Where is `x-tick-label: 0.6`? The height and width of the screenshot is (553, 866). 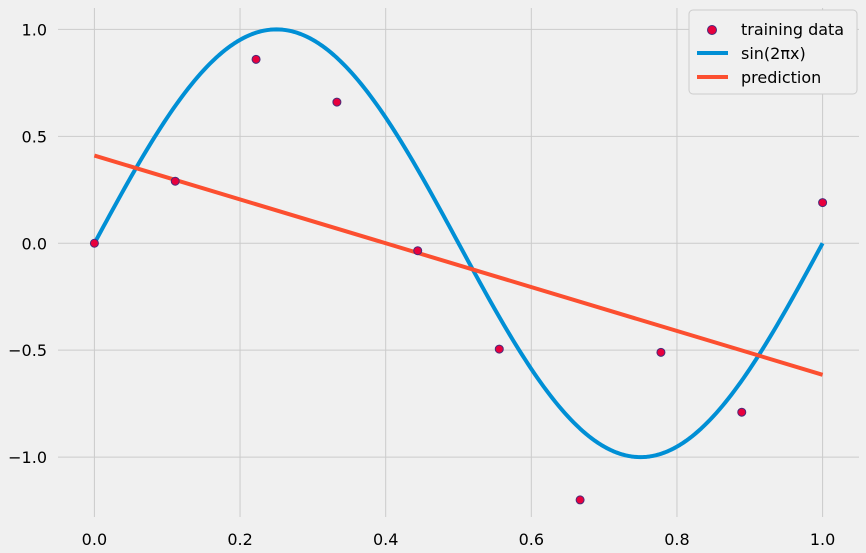 x-tick-label: 0.6 is located at coordinates (531, 539).